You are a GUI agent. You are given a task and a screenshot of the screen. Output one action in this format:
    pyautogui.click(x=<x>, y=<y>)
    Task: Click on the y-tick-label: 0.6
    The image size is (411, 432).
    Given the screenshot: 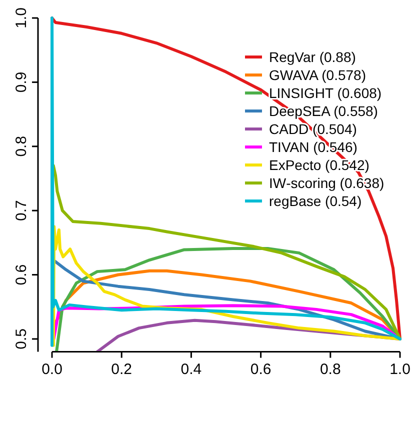 What is the action you would take?
    pyautogui.click(x=21, y=275)
    